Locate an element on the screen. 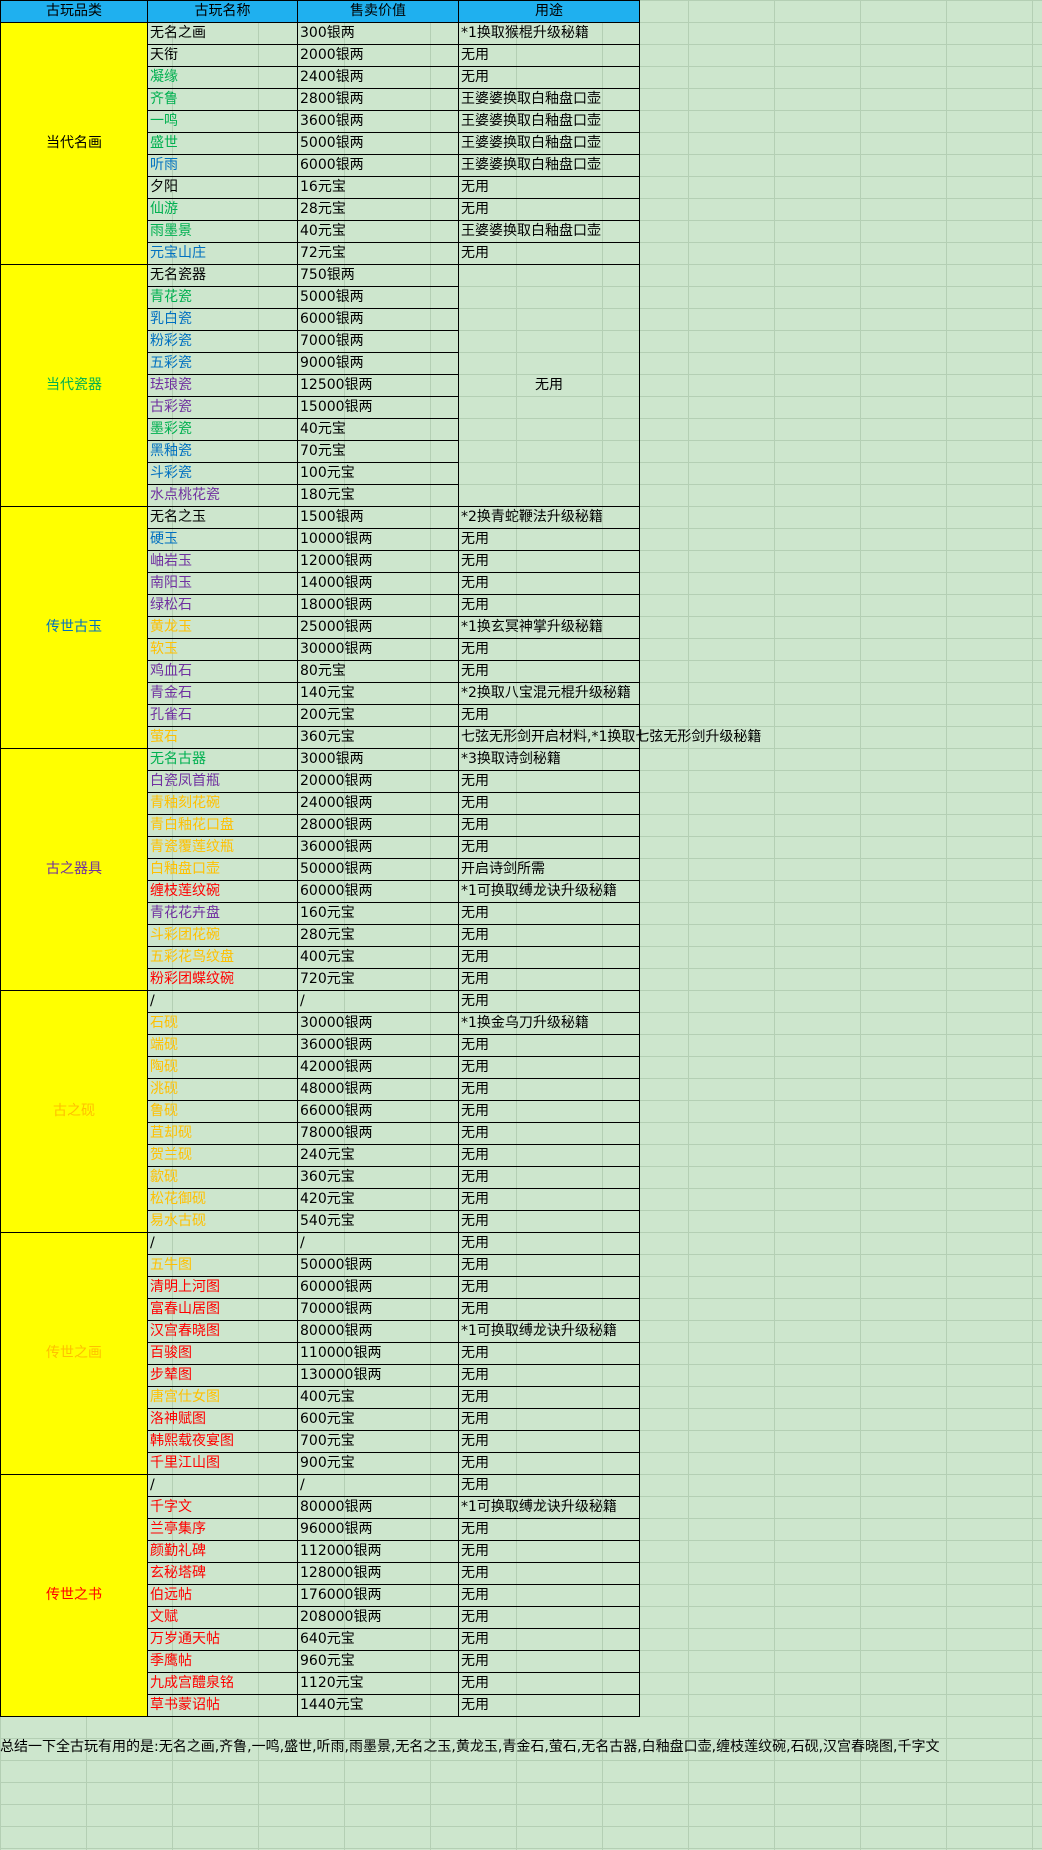 The image size is (1042, 1850). item-price-cell: 140元宝 is located at coordinates (378, 693).